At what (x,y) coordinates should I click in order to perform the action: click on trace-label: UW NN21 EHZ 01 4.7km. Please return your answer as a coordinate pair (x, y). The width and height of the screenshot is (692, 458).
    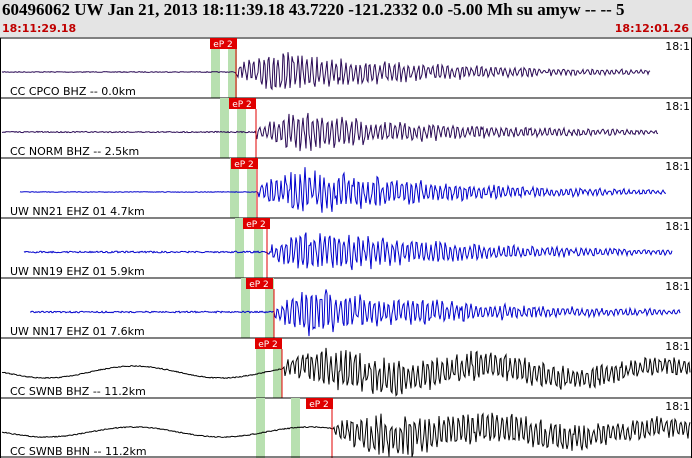
    Looking at the image, I should click on (77, 211).